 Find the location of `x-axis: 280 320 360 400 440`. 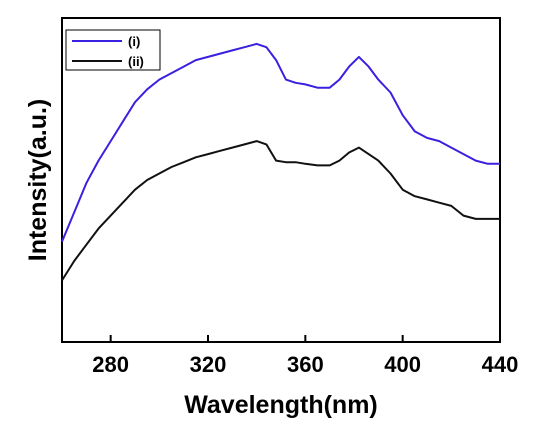

x-axis: 280 320 360 400 440 is located at coordinates (305, 356).